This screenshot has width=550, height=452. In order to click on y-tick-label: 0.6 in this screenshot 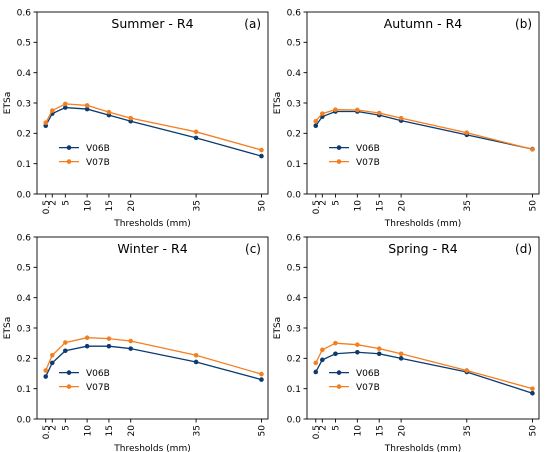, I will do `click(294, 13)`.